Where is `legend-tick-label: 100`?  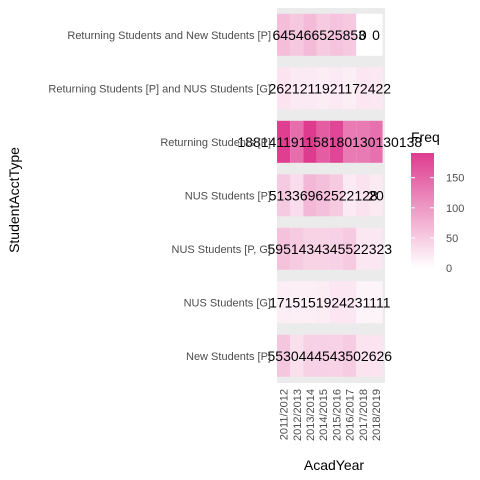 legend-tick-label: 100 is located at coordinates (455, 209).